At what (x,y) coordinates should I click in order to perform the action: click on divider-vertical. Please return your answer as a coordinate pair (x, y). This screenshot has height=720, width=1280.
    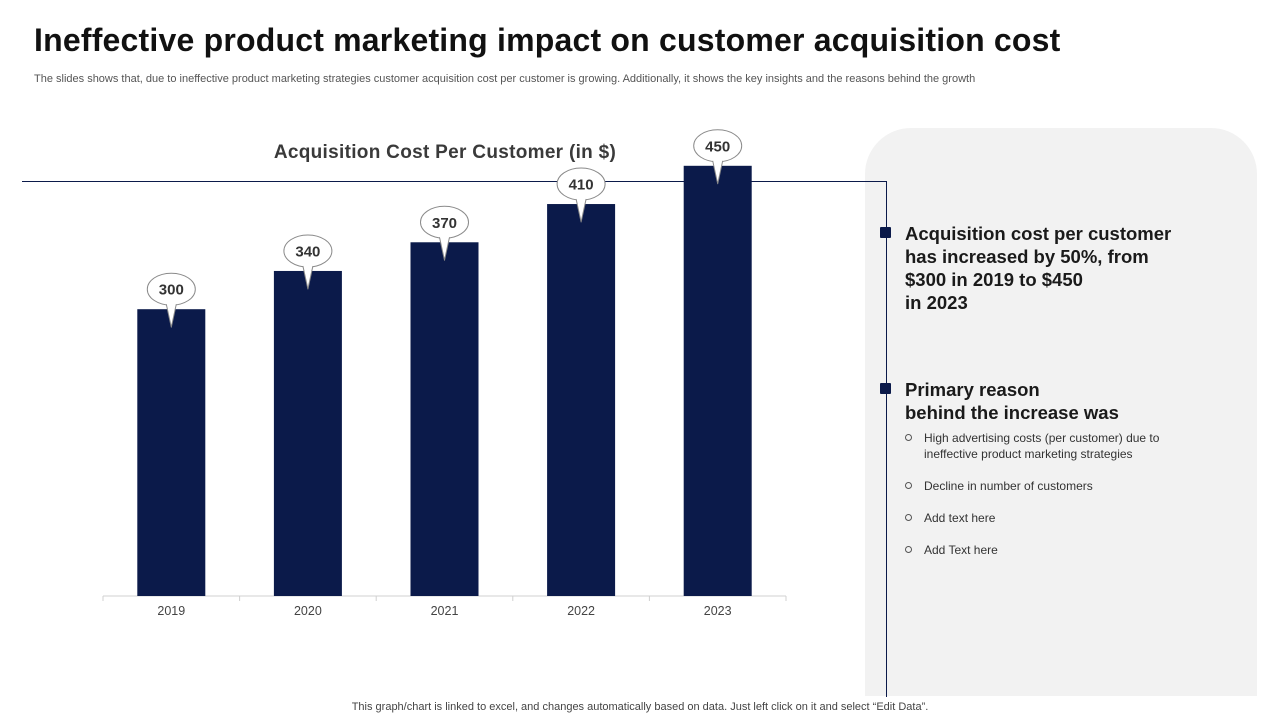
    Looking at the image, I should click on (886, 439).